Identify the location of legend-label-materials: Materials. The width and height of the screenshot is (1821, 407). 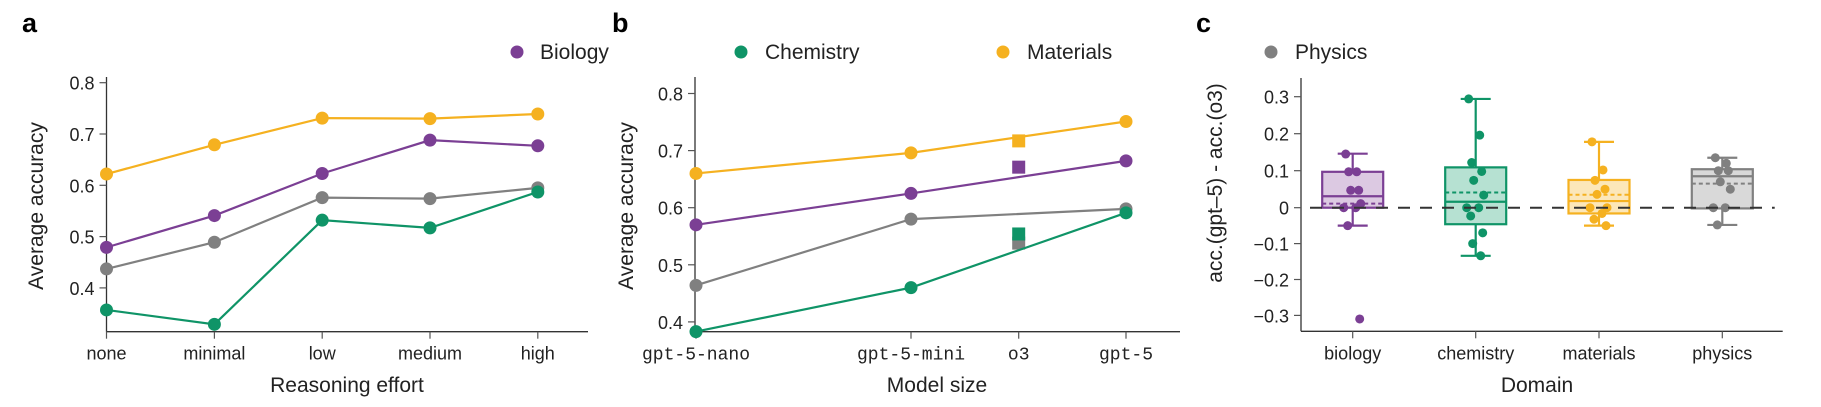
(1069, 52).